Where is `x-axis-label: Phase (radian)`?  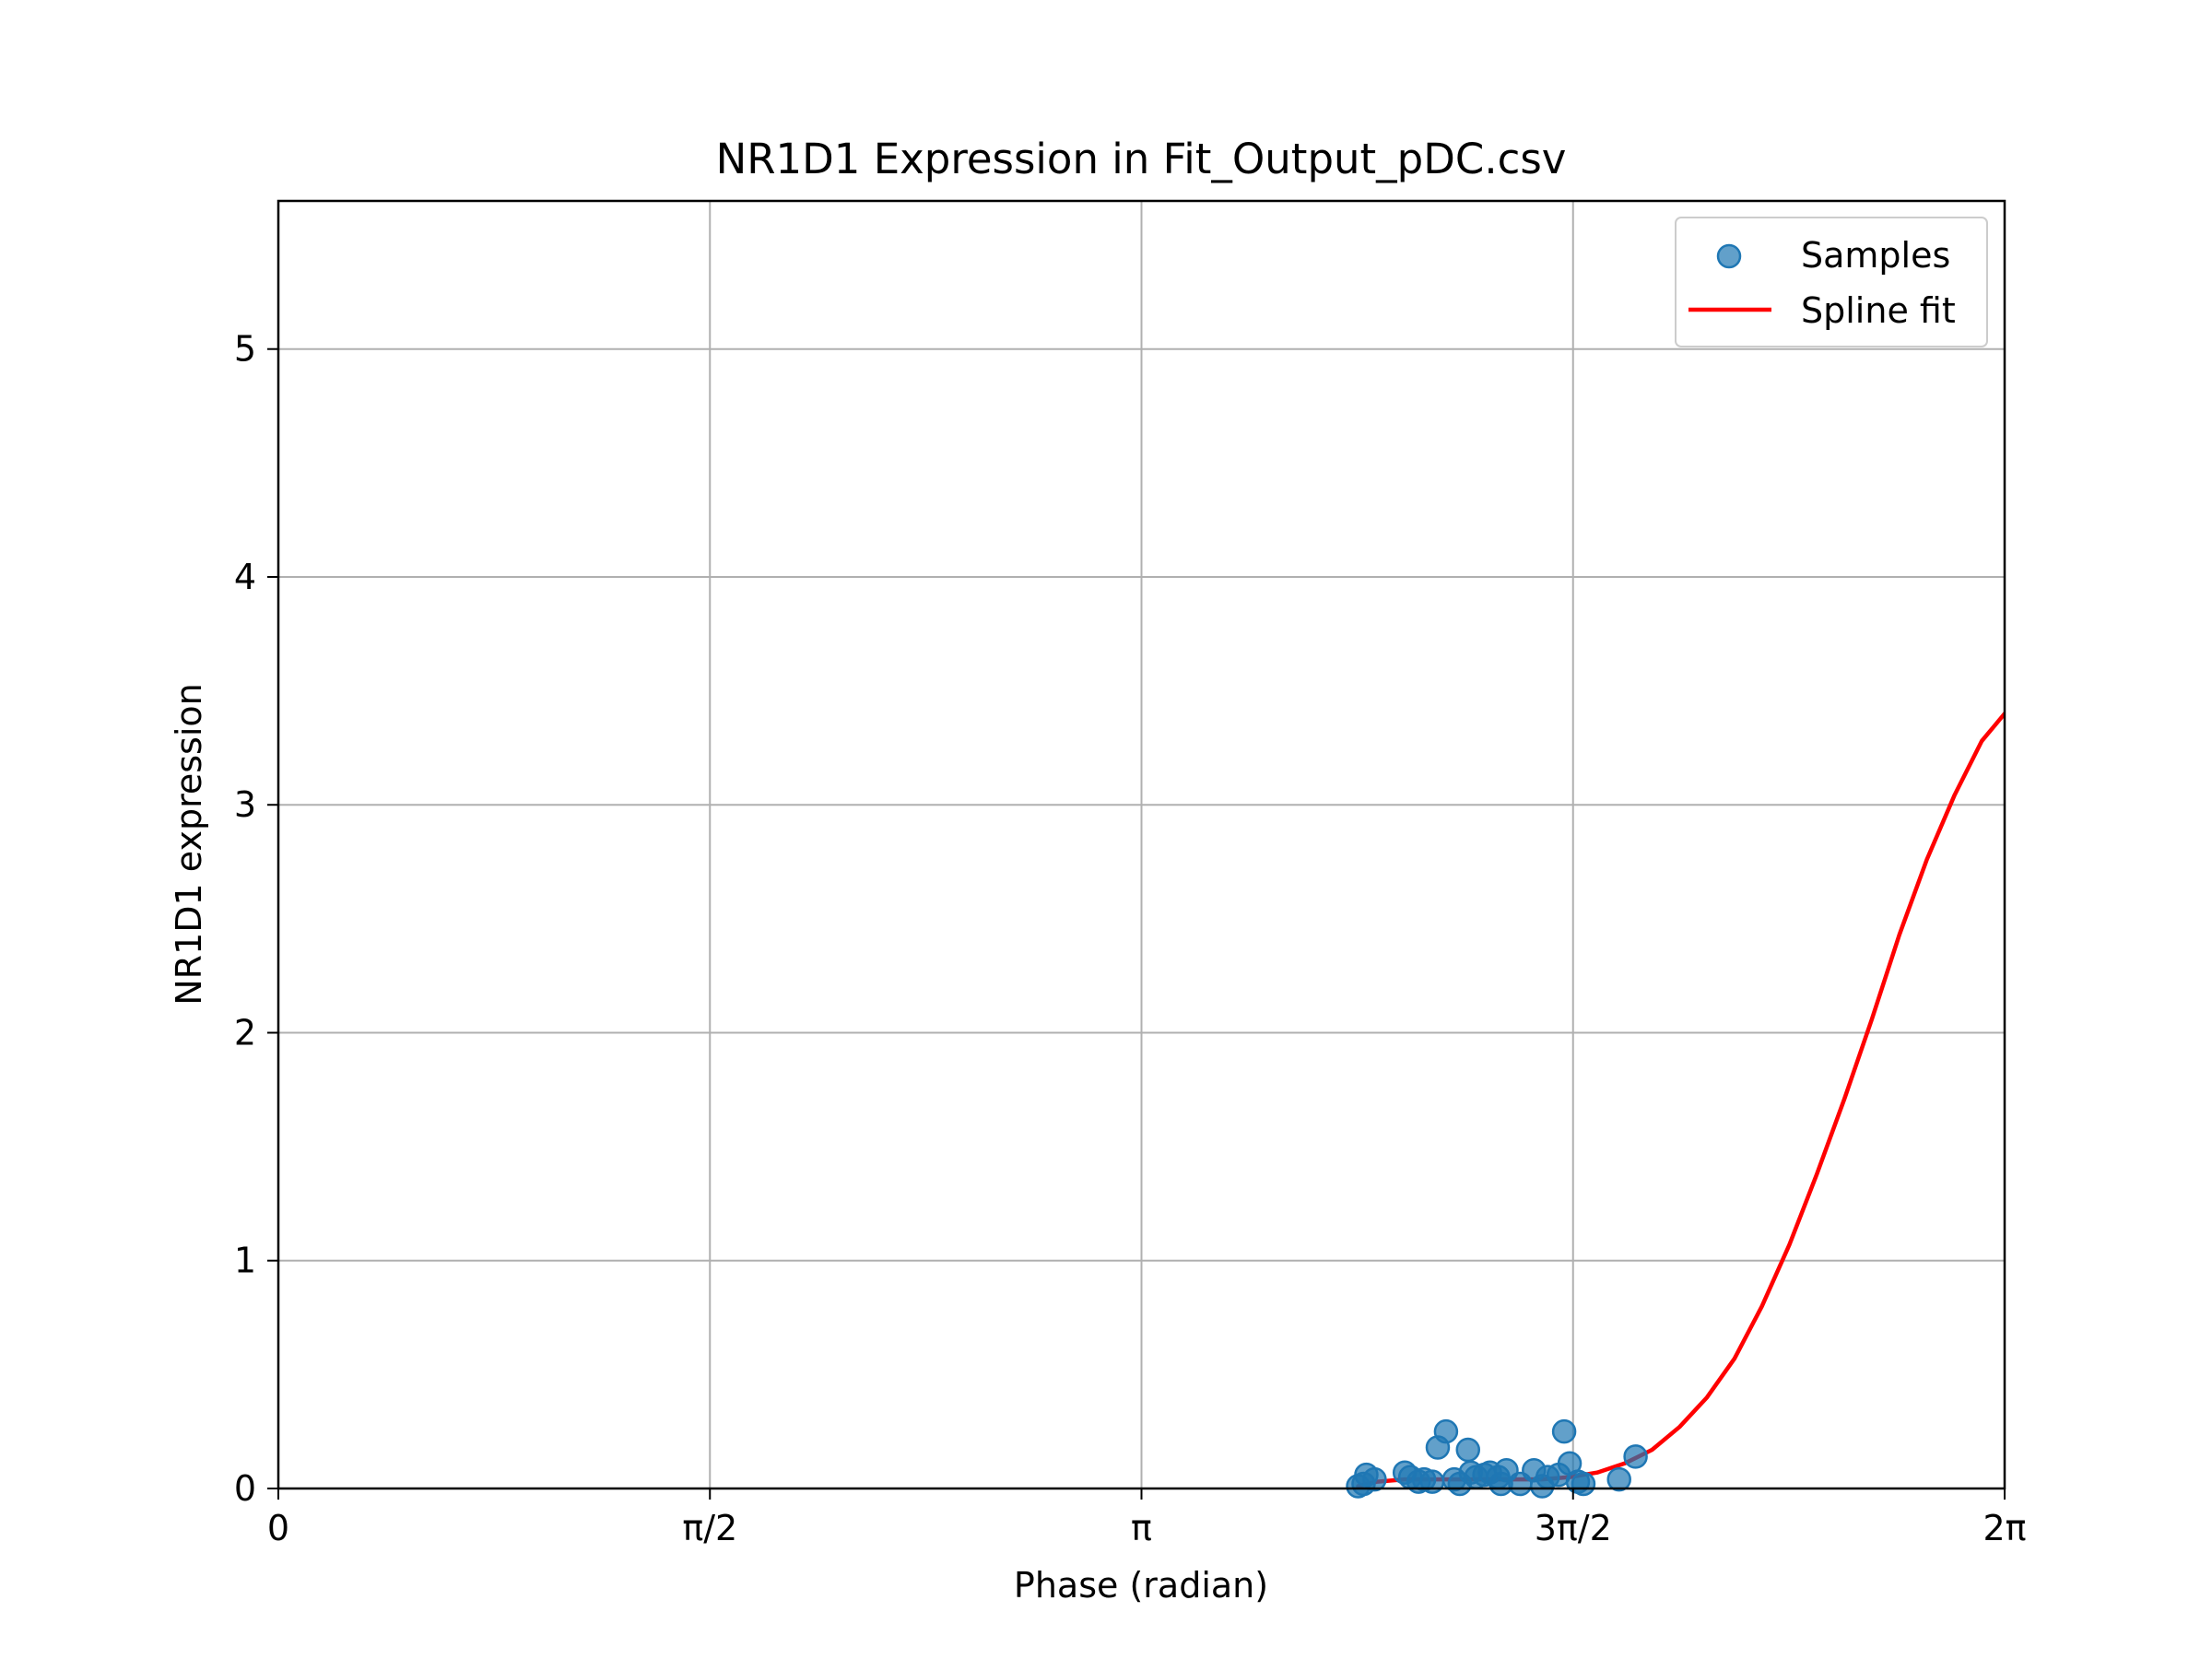
x-axis-label: Phase (radian) is located at coordinates (1141, 1585).